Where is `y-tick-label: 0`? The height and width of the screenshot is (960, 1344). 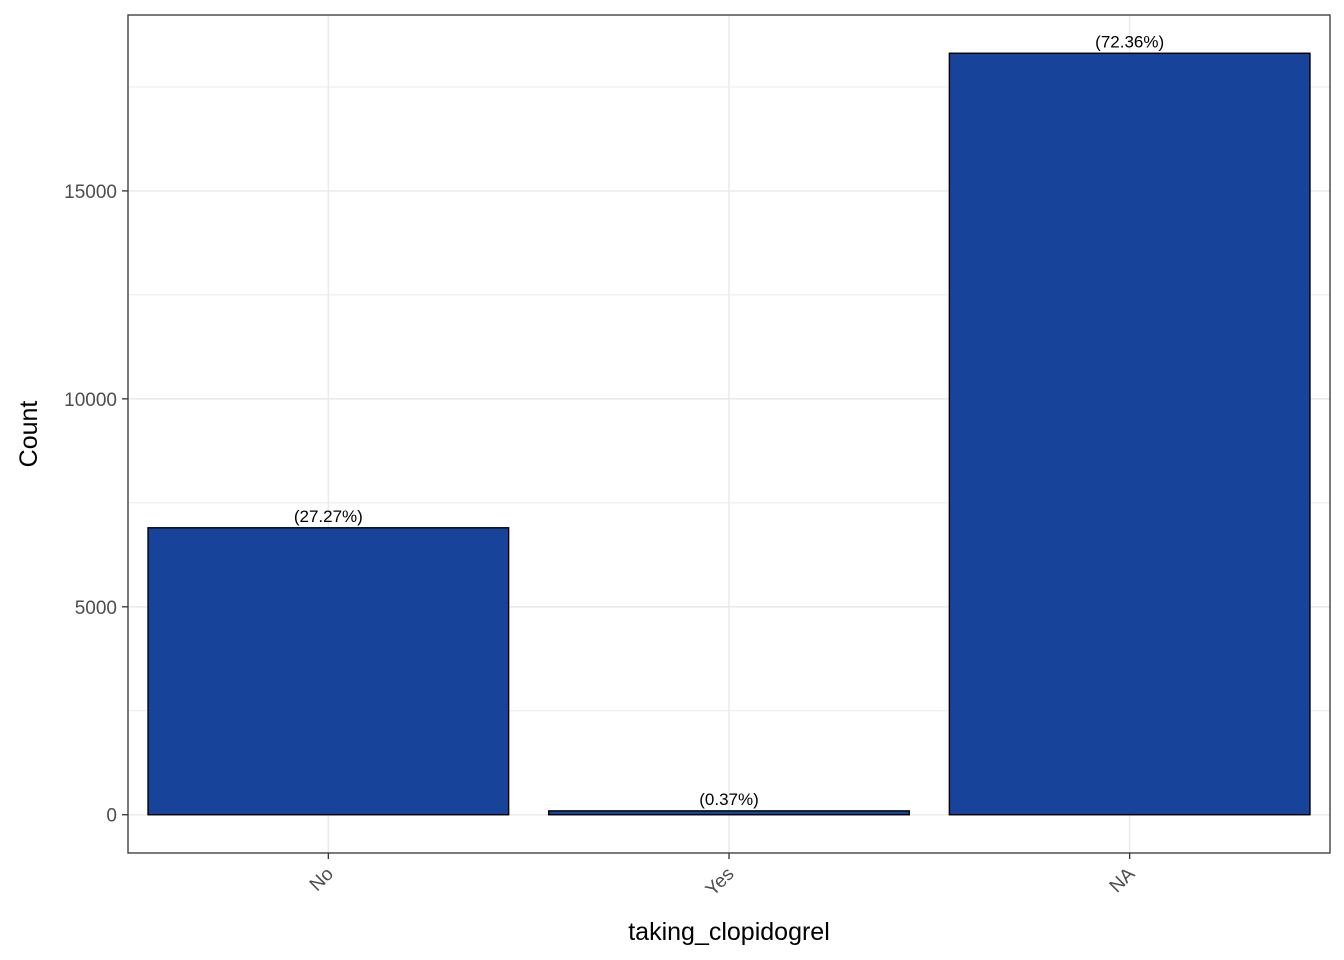
y-tick-label: 0 is located at coordinates (111, 816).